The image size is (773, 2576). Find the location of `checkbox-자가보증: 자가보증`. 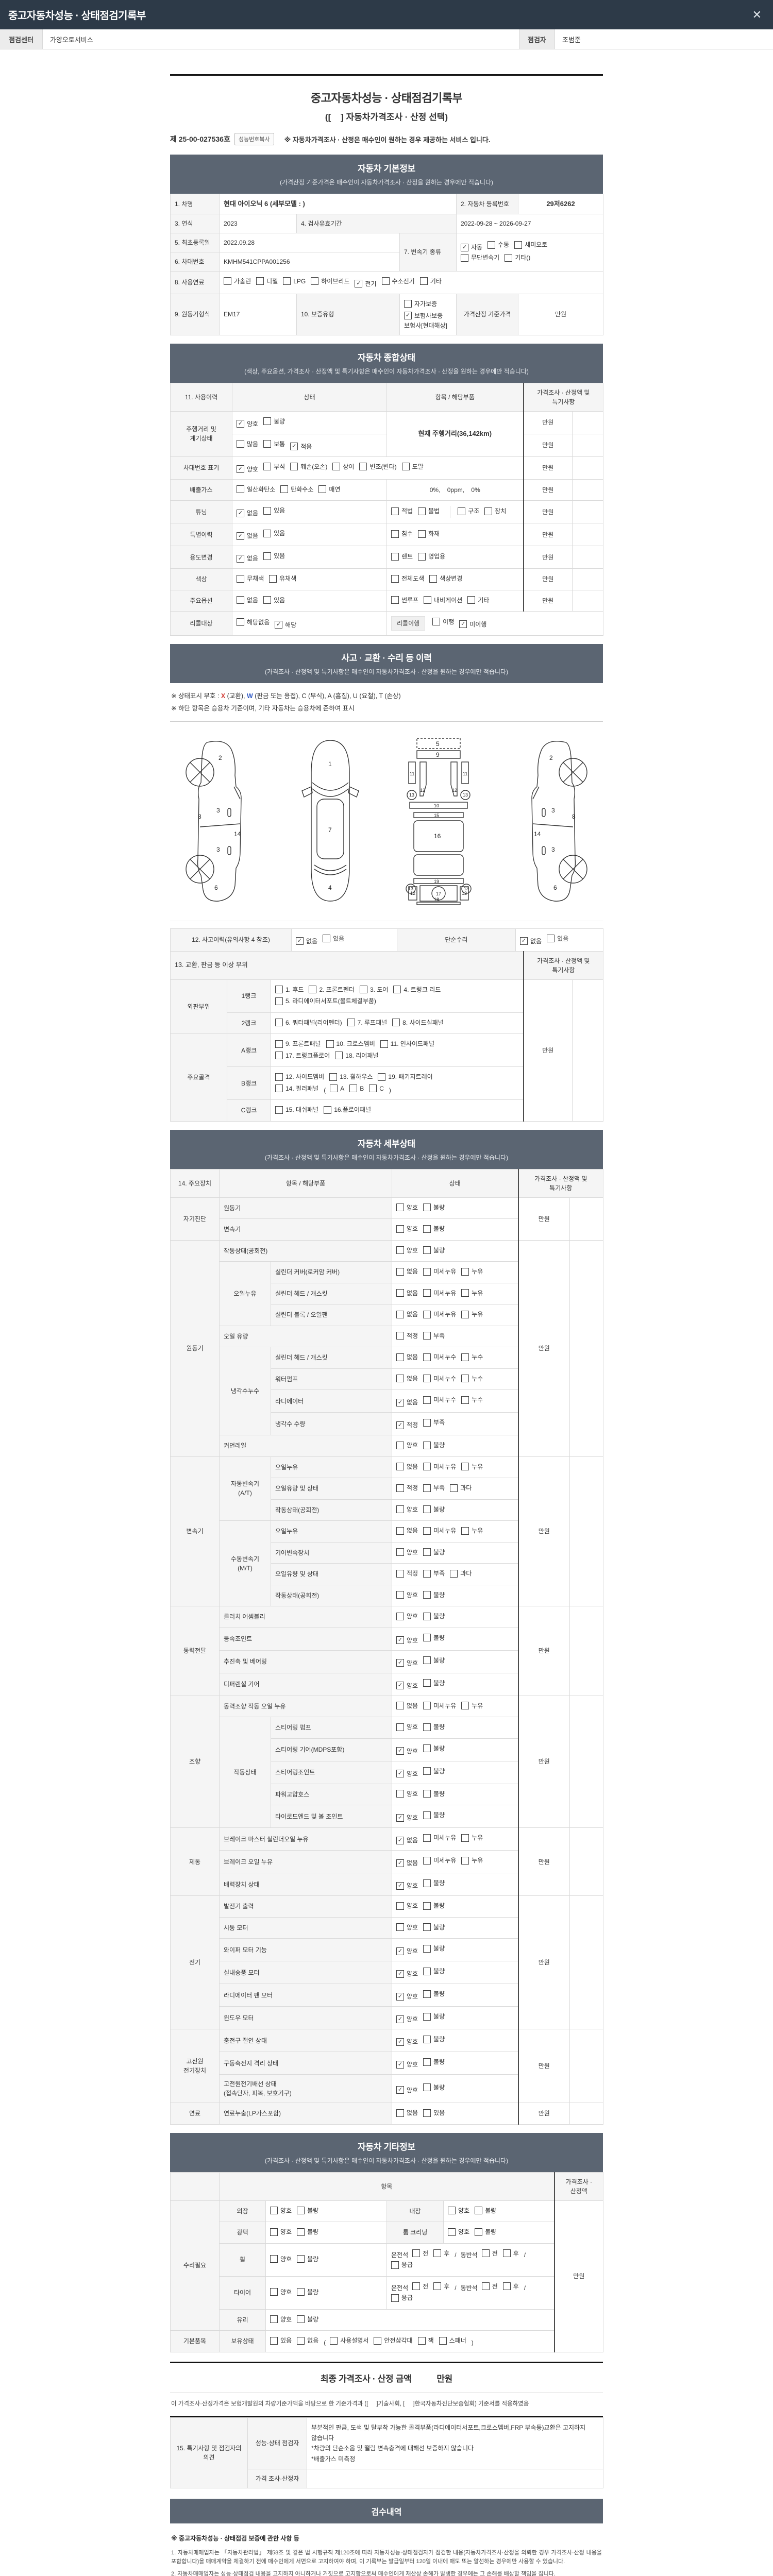

checkbox-자가보증: 자가보증 is located at coordinates (420, 304).